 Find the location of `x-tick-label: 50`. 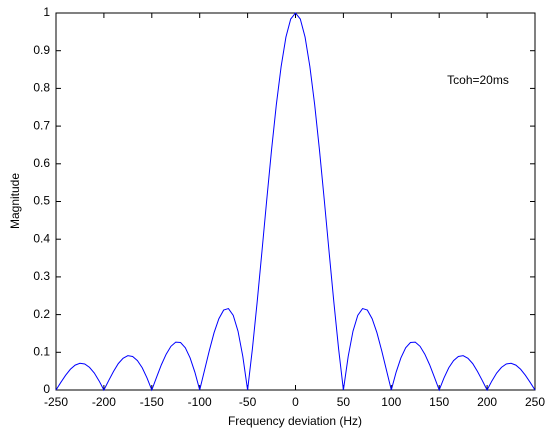

x-tick-label: 50 is located at coordinates (344, 402).